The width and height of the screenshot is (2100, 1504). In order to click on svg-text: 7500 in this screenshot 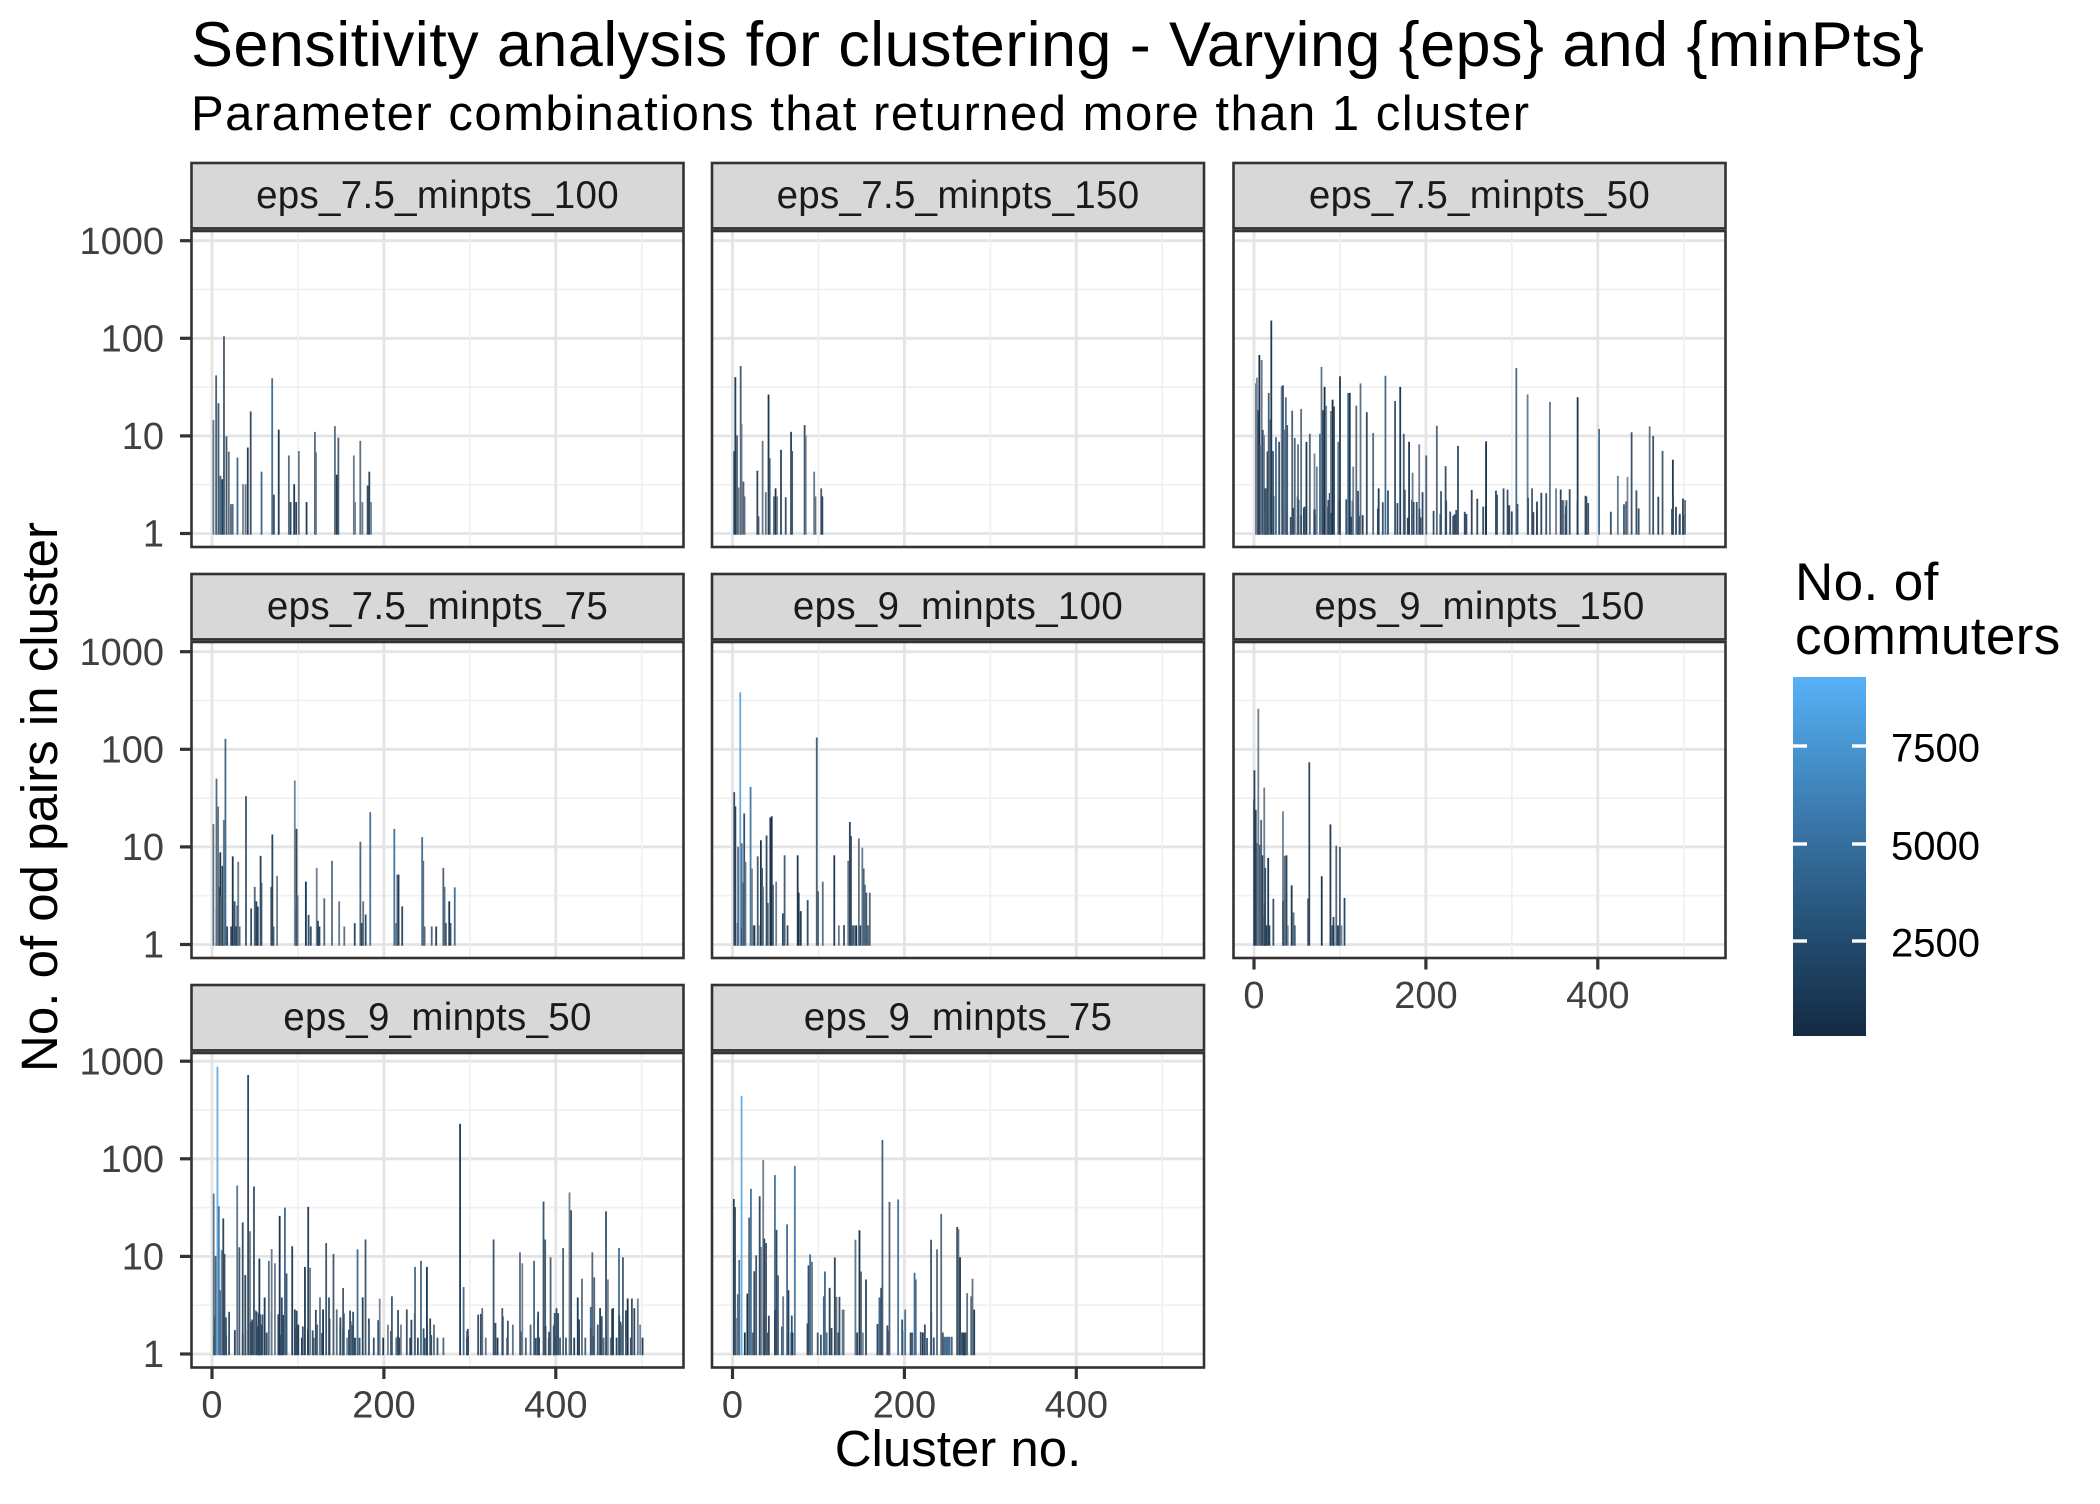, I will do `click(1935, 749)`.